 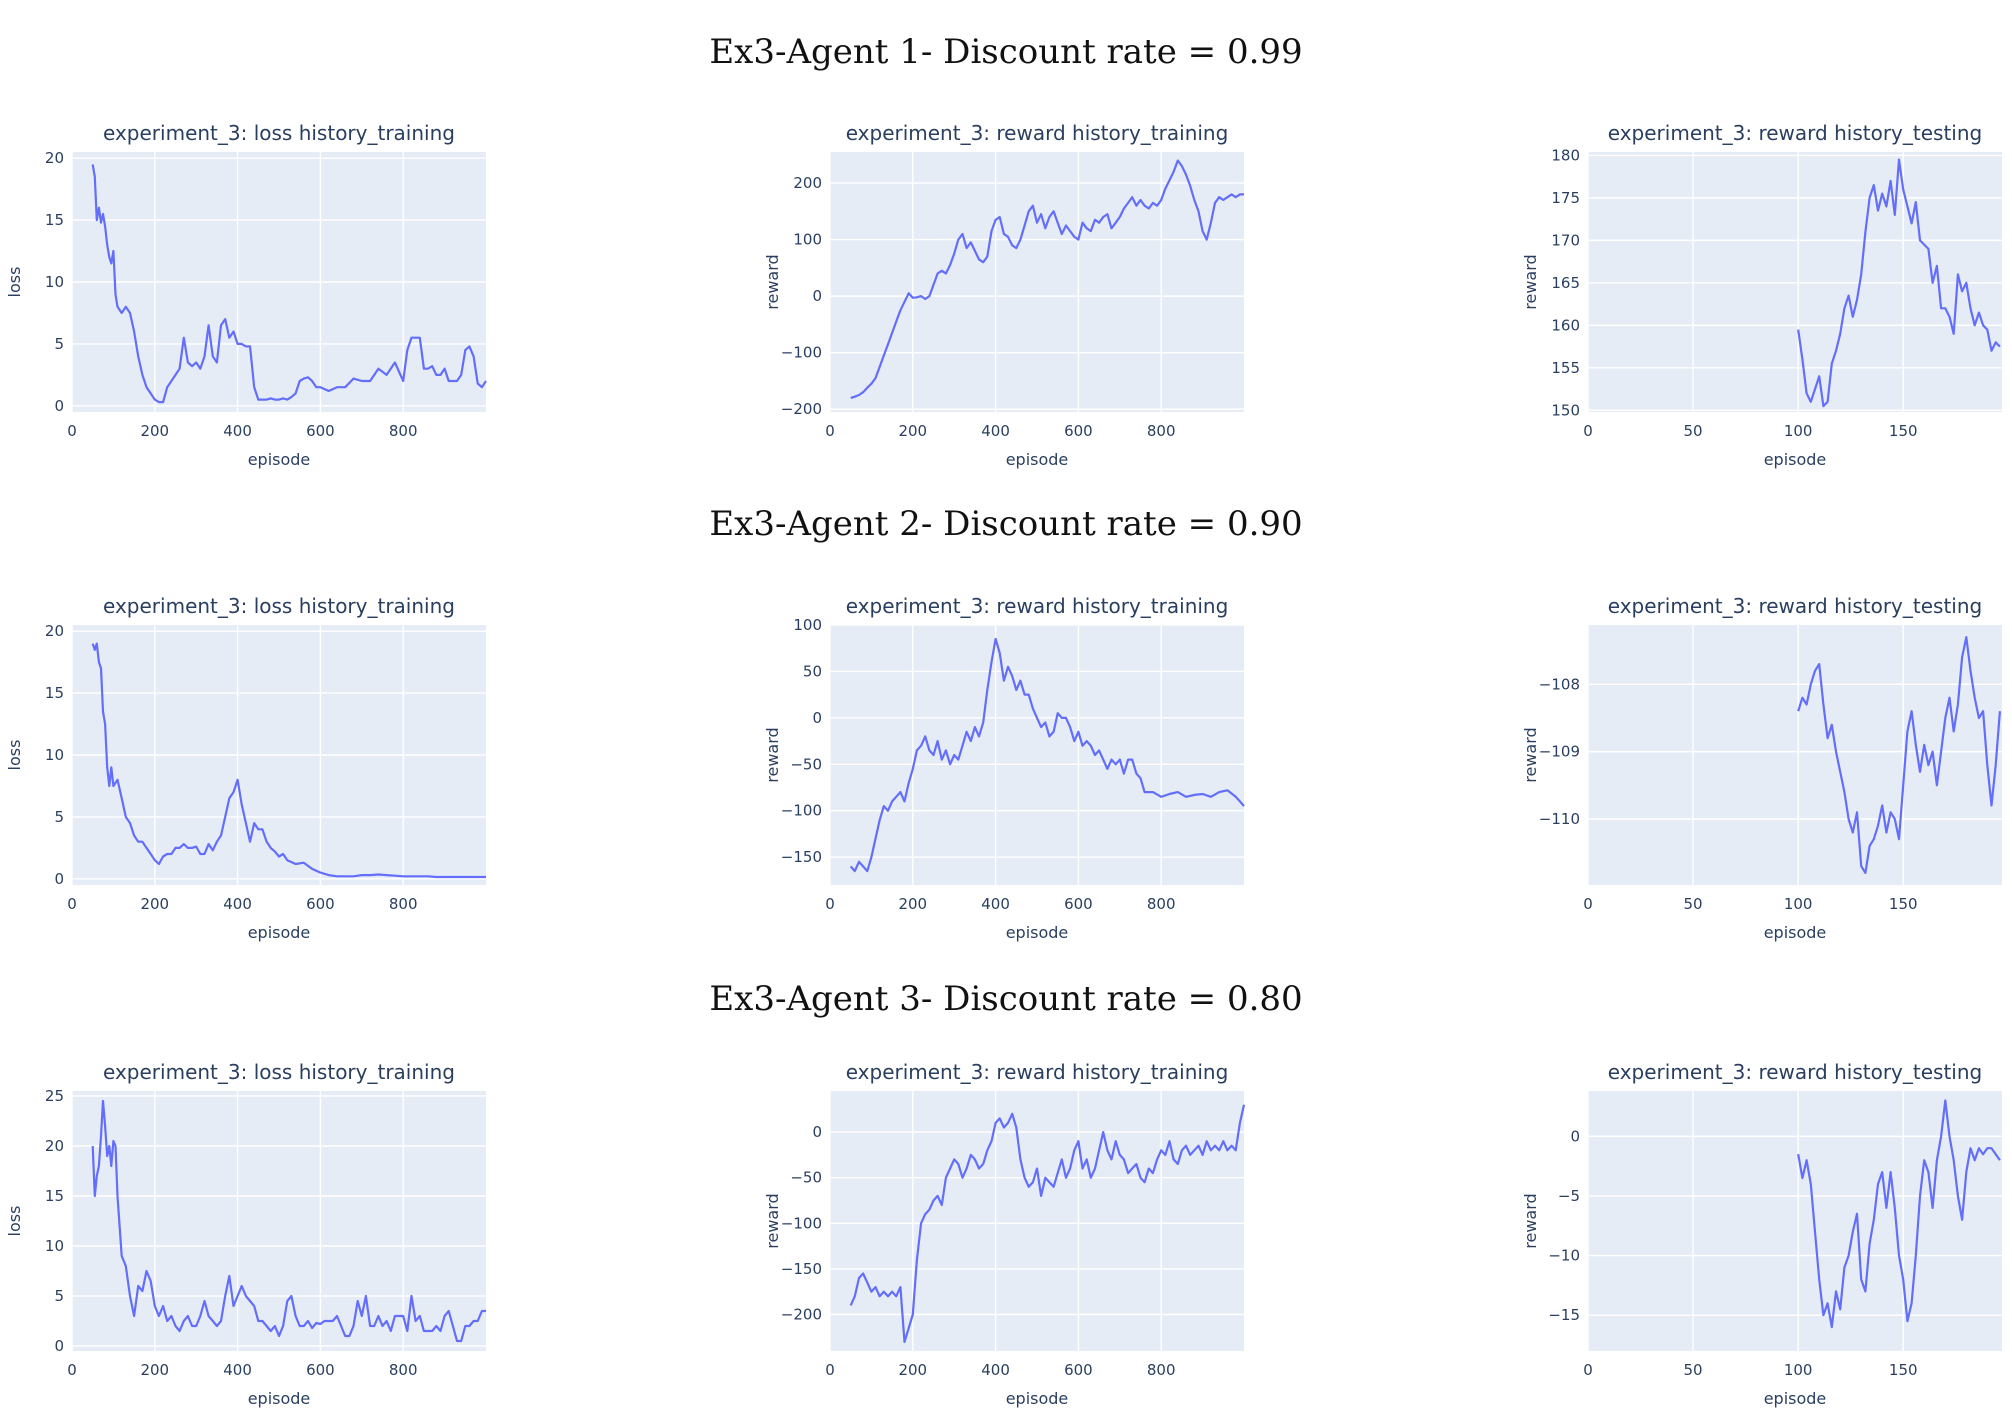 I want to click on y-tick-label: 20, so click(x=54, y=1146).